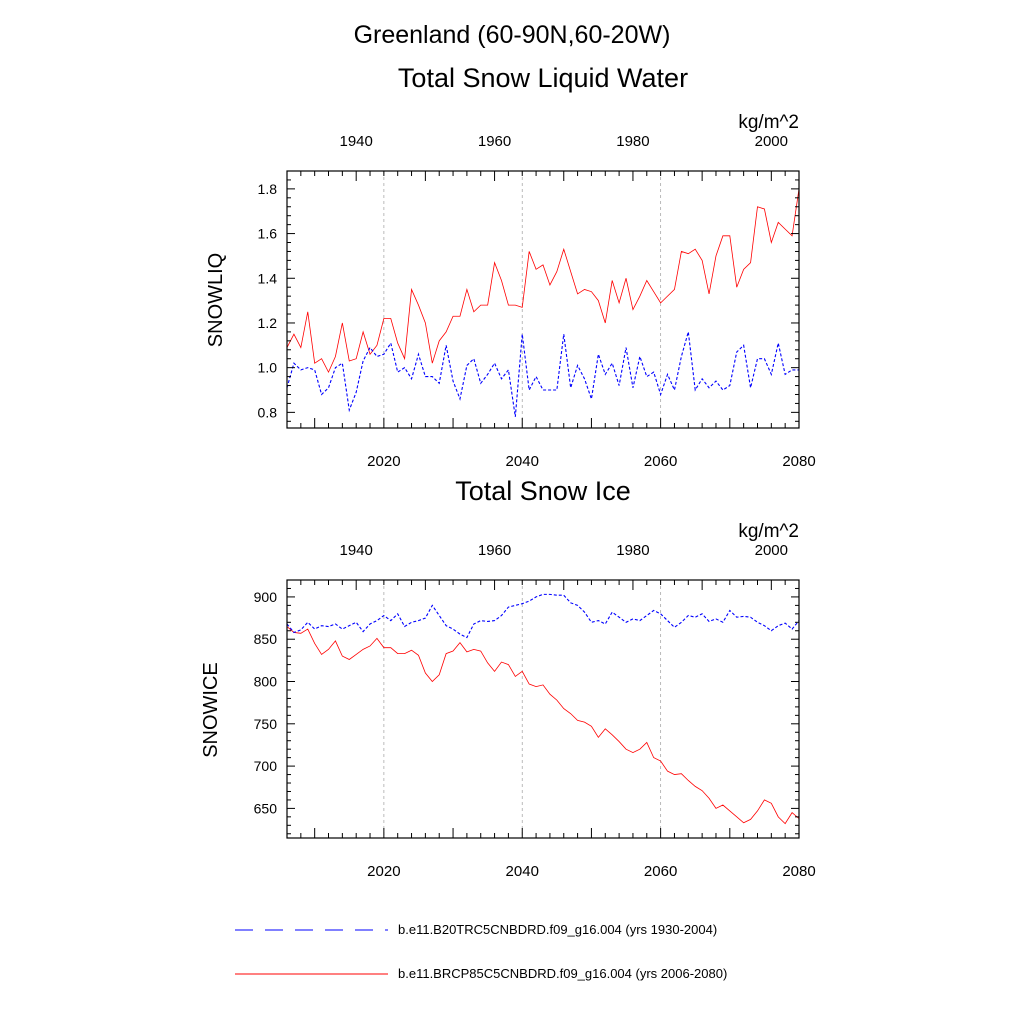 The image size is (1024, 1024). What do you see at coordinates (266, 597) in the screenshot?
I see `y-tick-label: 900` at bounding box center [266, 597].